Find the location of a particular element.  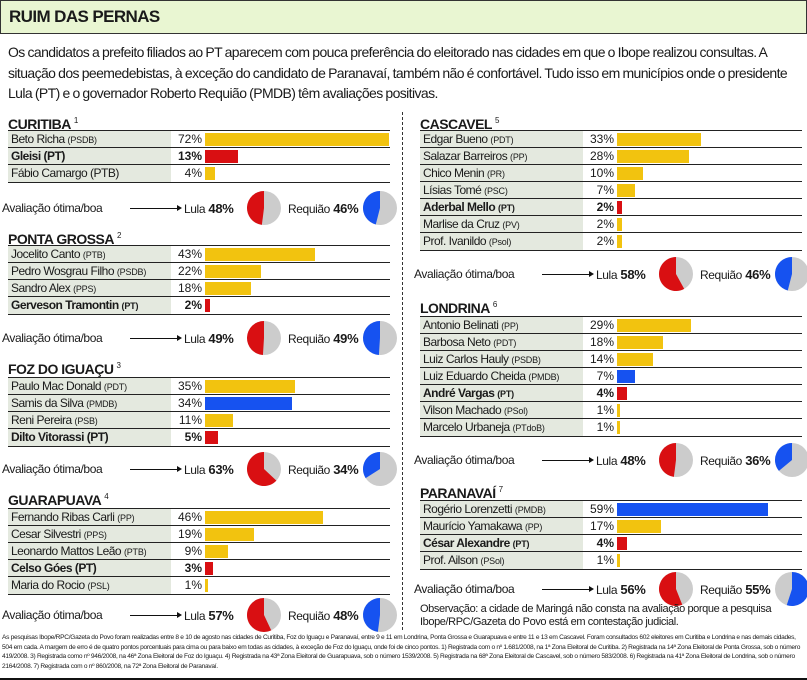

candidate-party: (PSC) is located at coordinates (496, 191).